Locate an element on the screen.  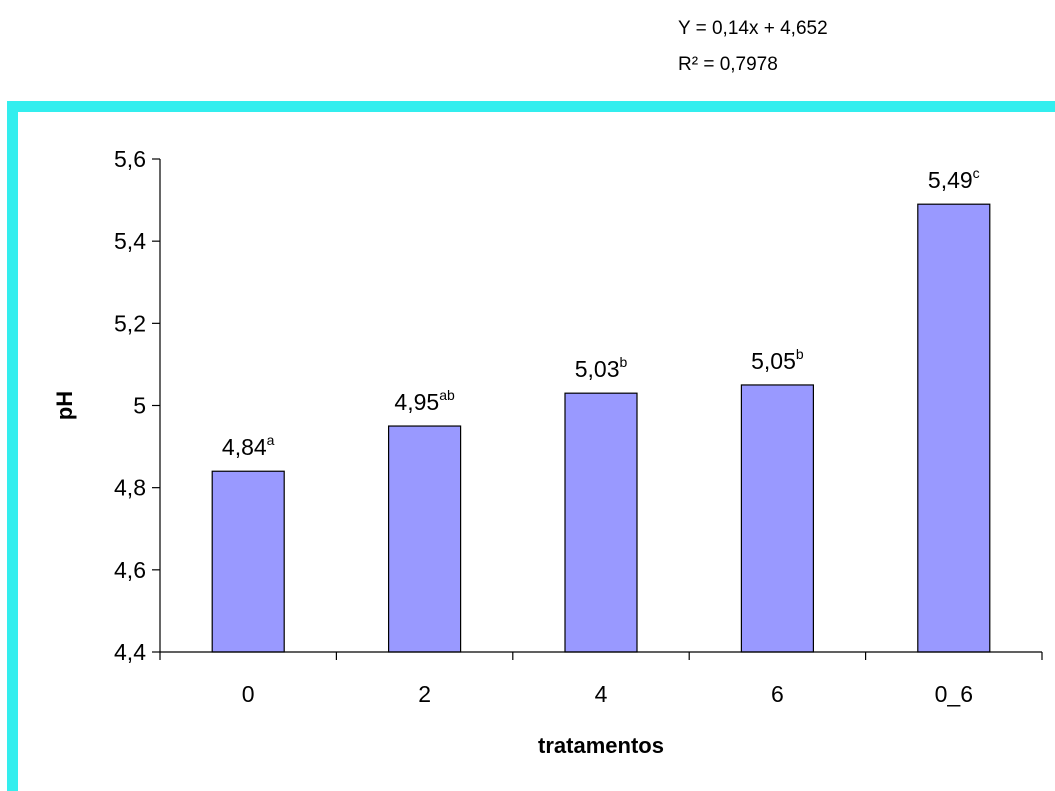
y-tick-label: 4,8 is located at coordinates (130, 488).